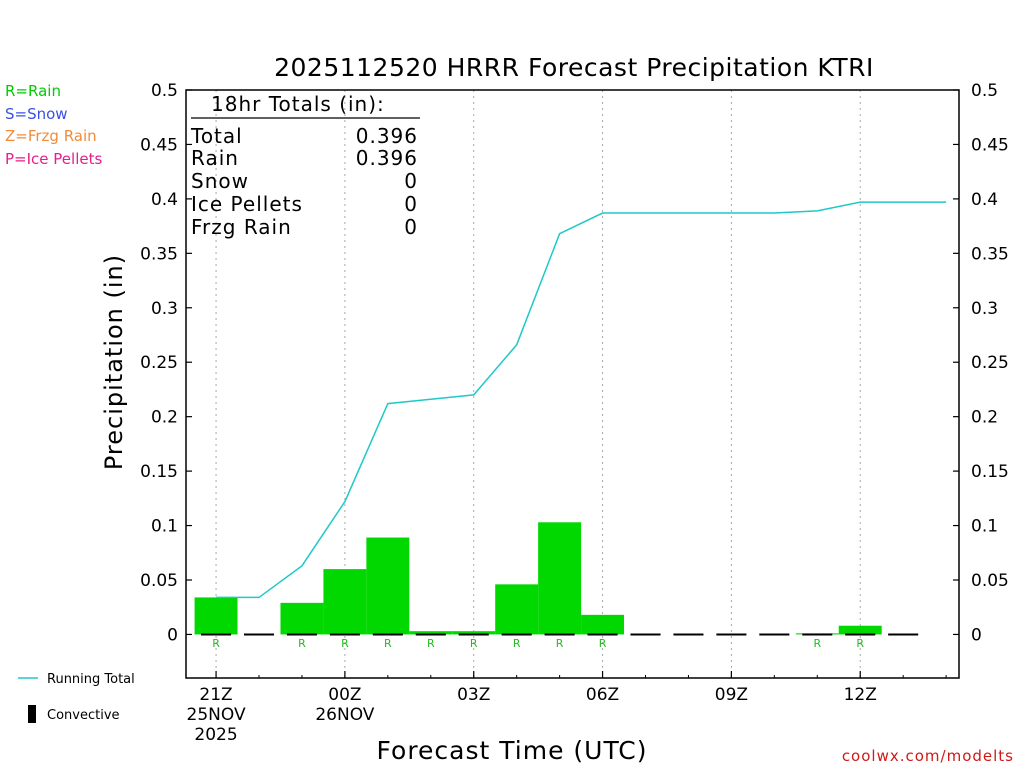 This screenshot has width=1024, height=768. I want to click on ptype-legend-rain: R=Rain, so click(33, 91).